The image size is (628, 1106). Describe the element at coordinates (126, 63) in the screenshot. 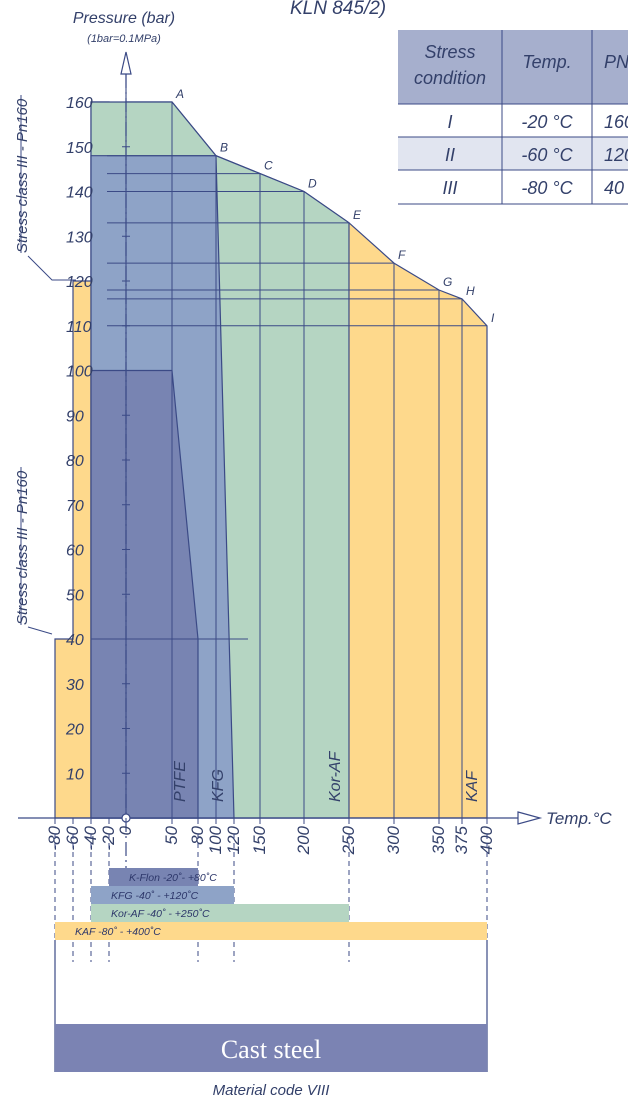

I see `y-axis-arrow-icon` at that location.